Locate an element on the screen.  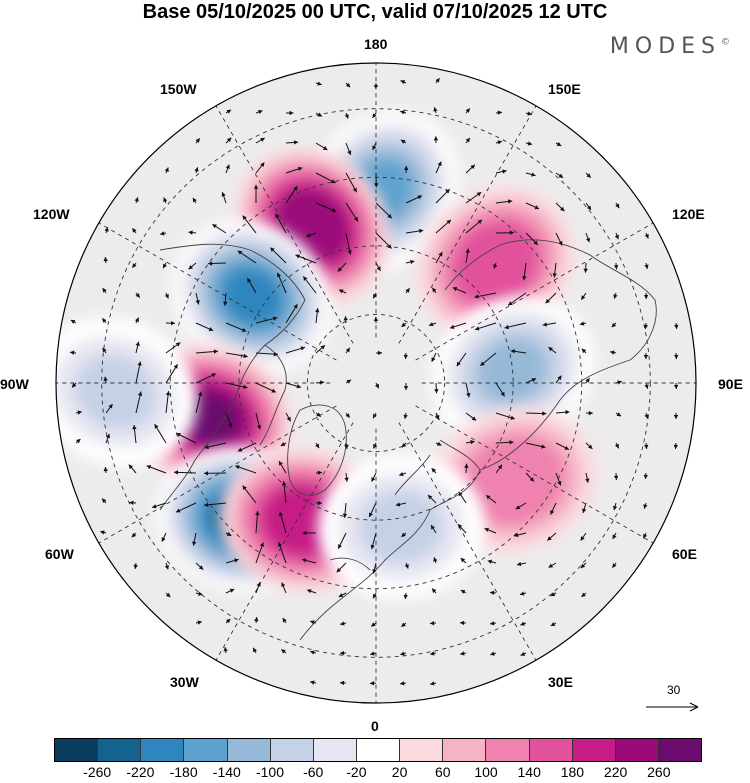
lon-label-150w: 150W is located at coordinates (178, 89).